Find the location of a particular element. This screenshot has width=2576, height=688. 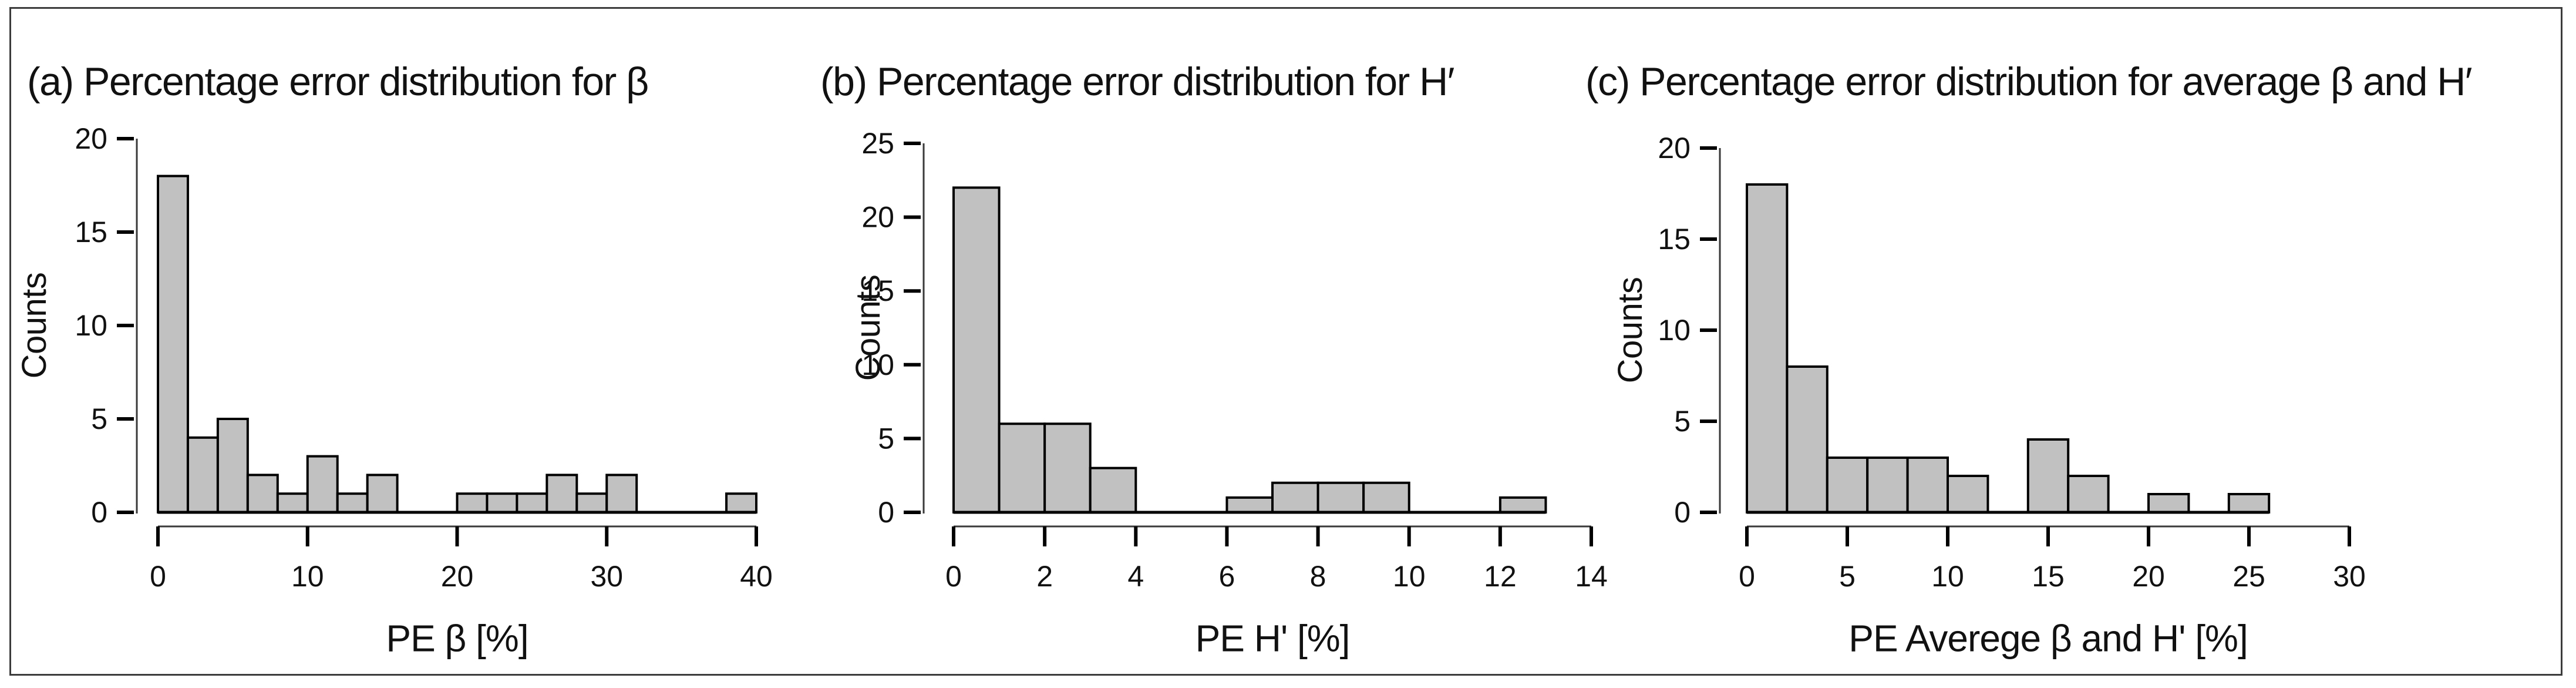

x-tick-label: 15 is located at coordinates (2048, 576).